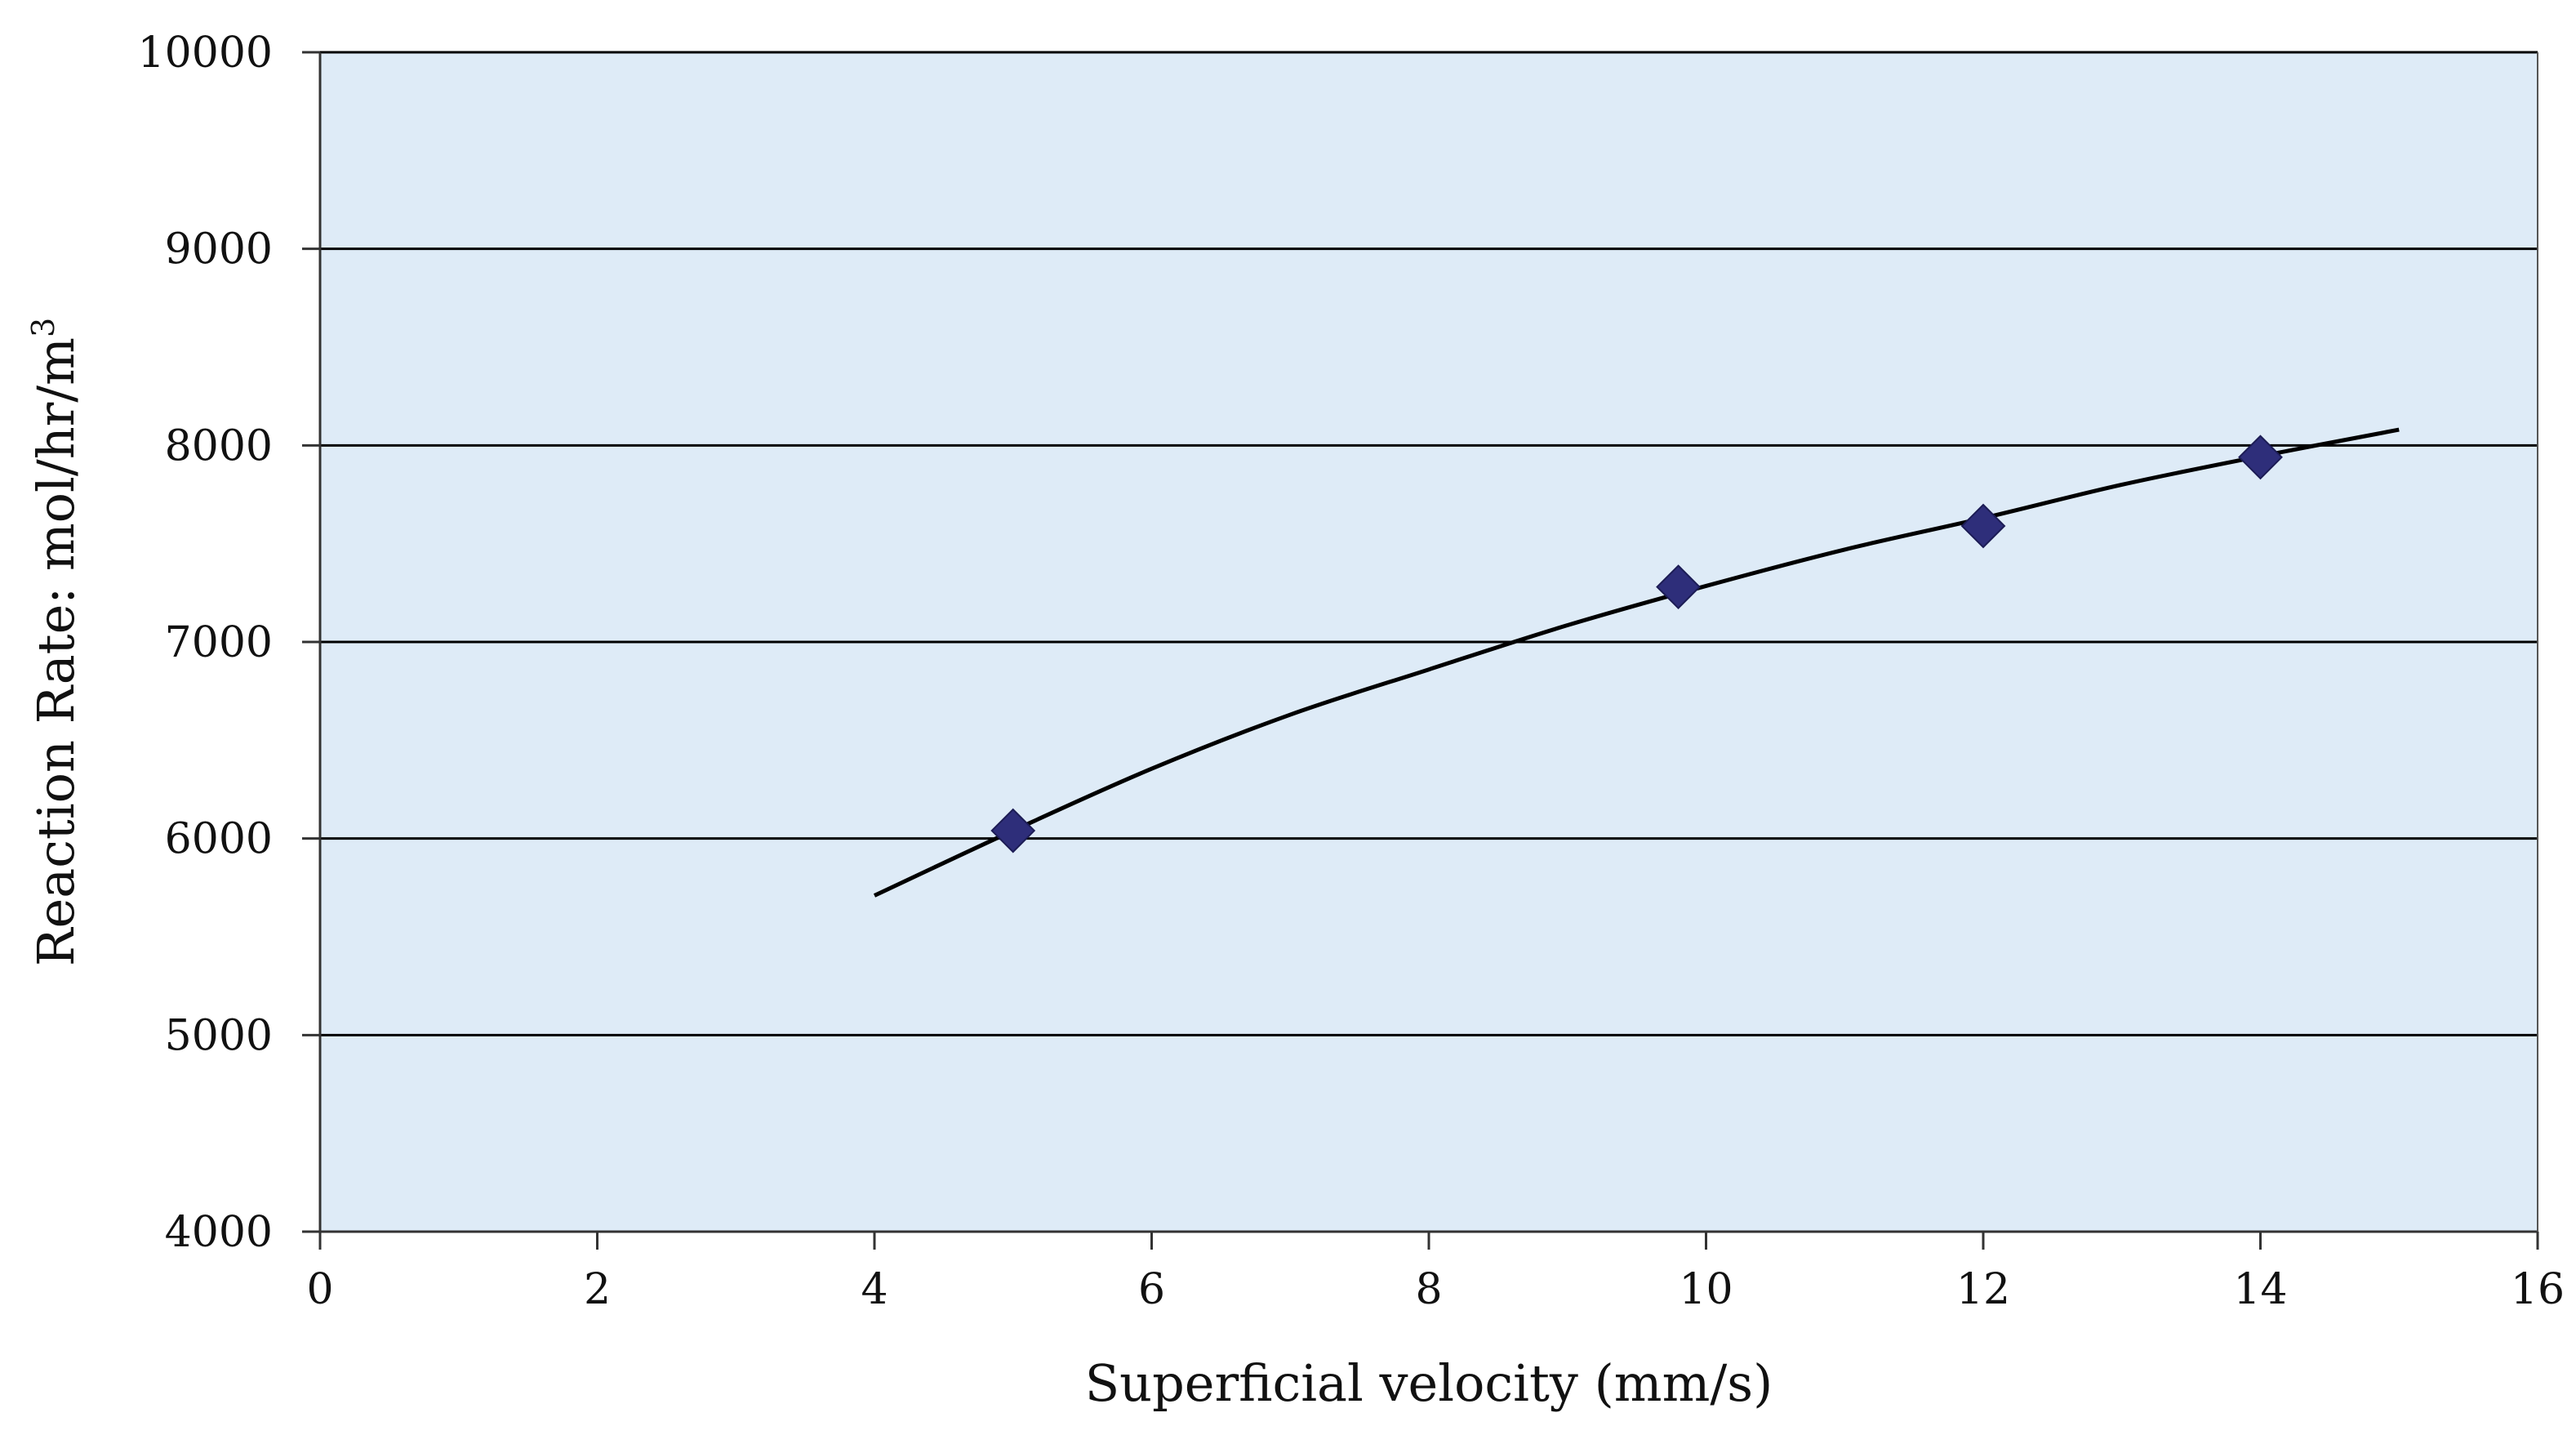 The image size is (2576, 1444). What do you see at coordinates (597, 1289) in the screenshot?
I see `x-tick-label: 2` at bounding box center [597, 1289].